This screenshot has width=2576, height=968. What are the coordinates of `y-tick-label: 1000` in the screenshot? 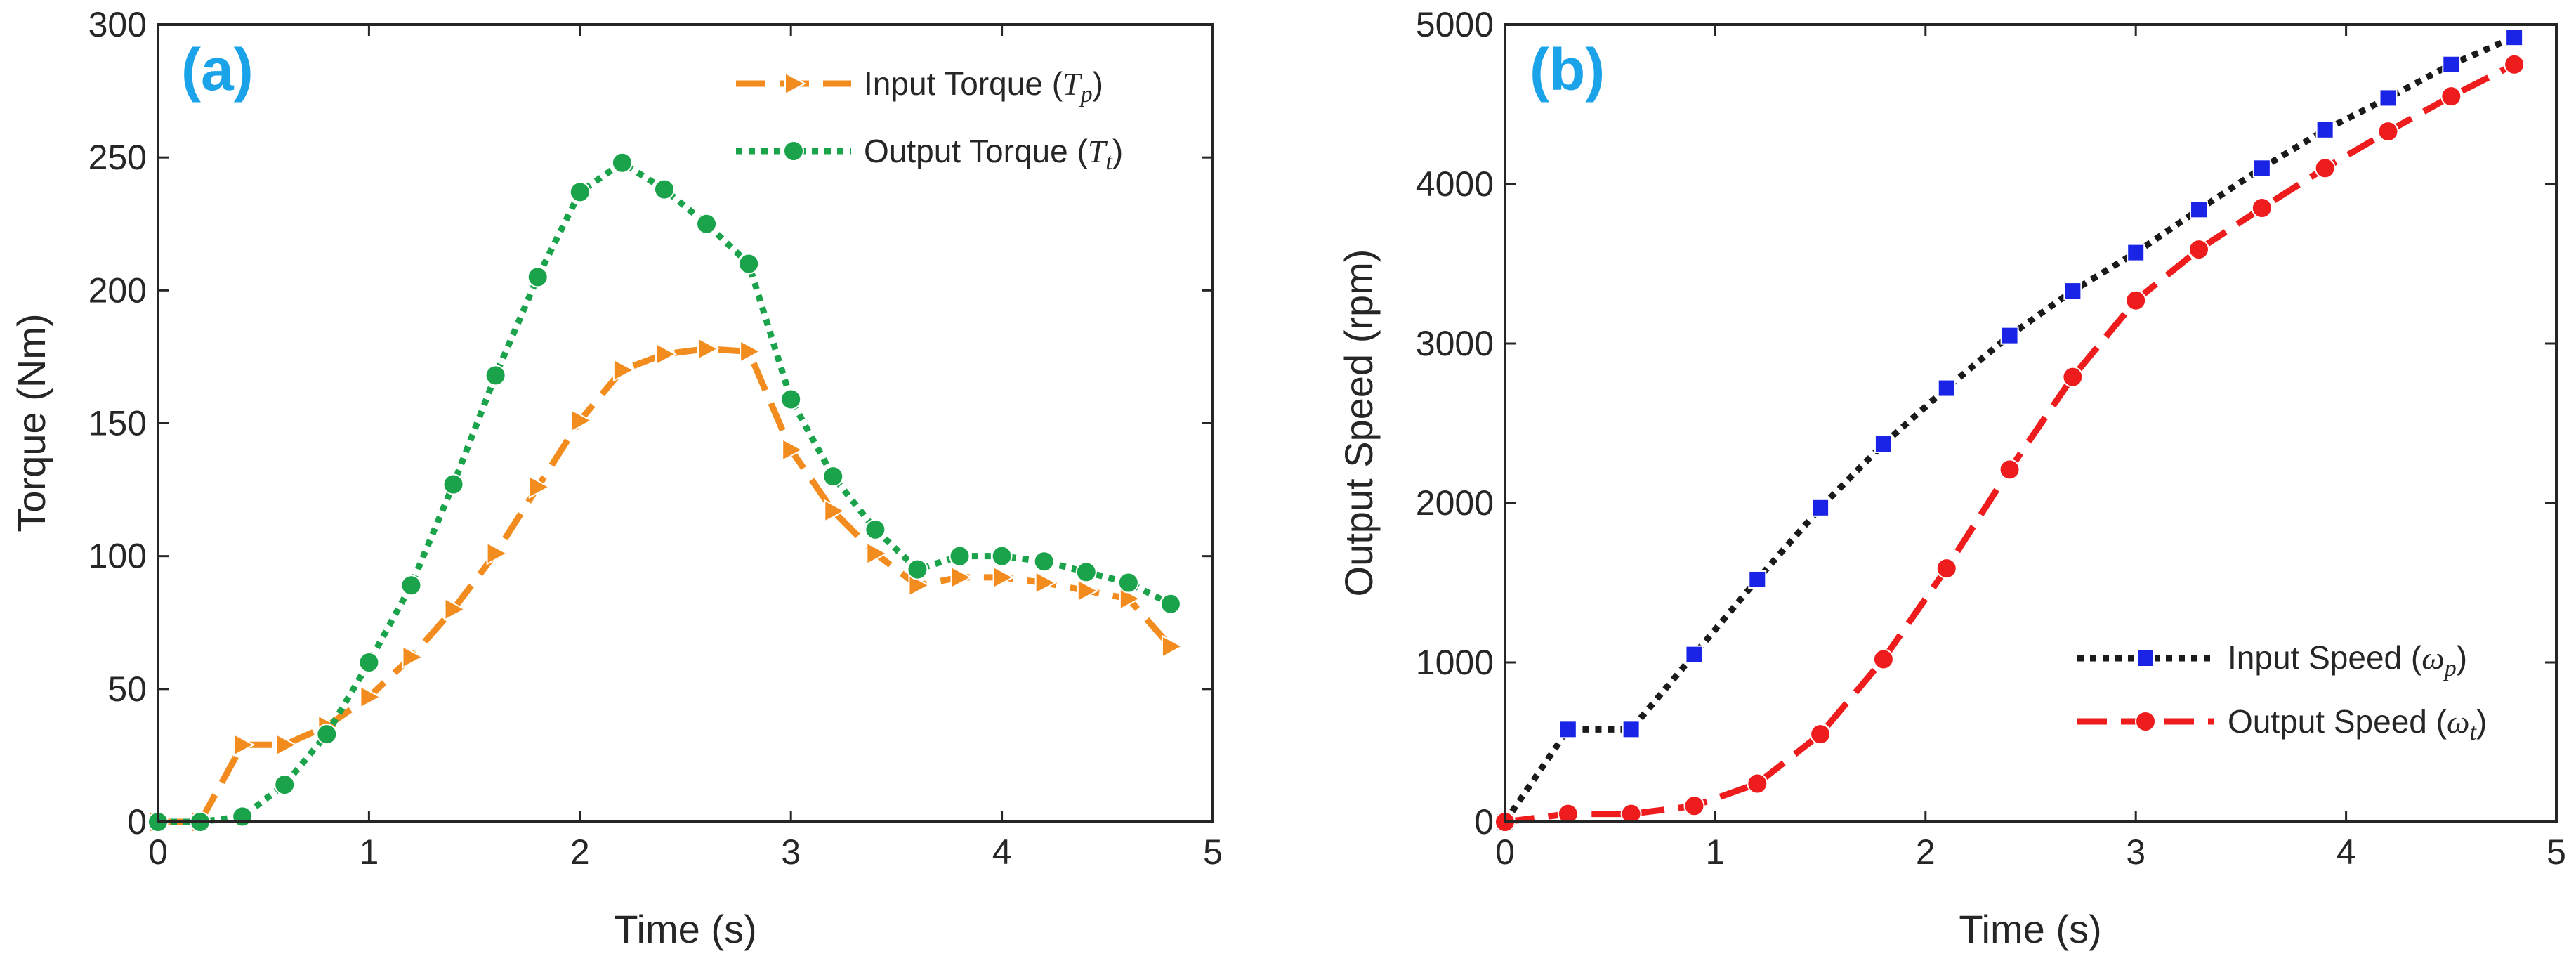 It's located at (1455, 662).